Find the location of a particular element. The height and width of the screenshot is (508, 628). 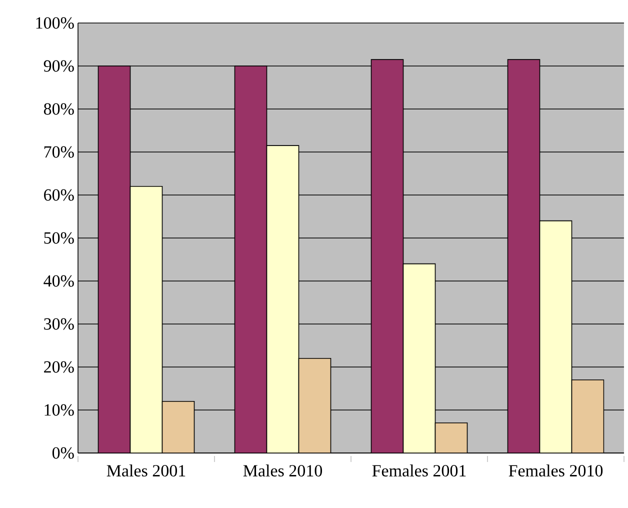

y-tick-label: 70% is located at coordinates (59, 152).